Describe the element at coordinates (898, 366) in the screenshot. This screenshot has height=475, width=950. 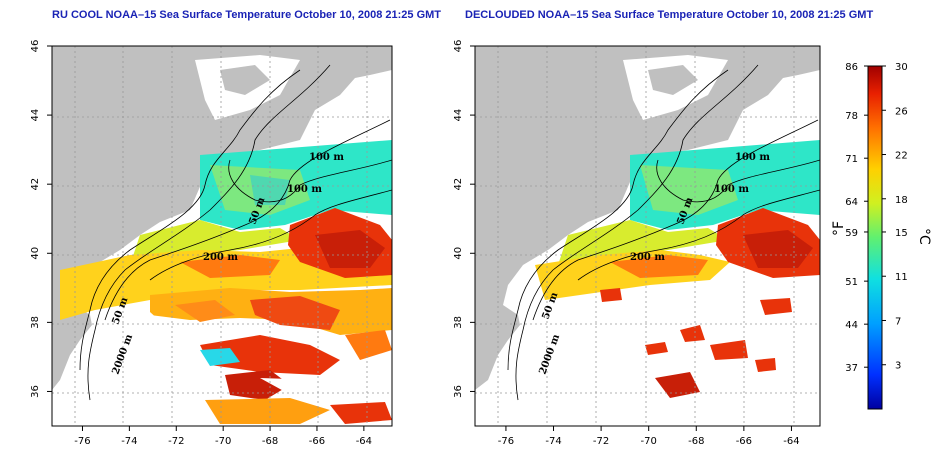
I see `celsius-label: 3` at that location.